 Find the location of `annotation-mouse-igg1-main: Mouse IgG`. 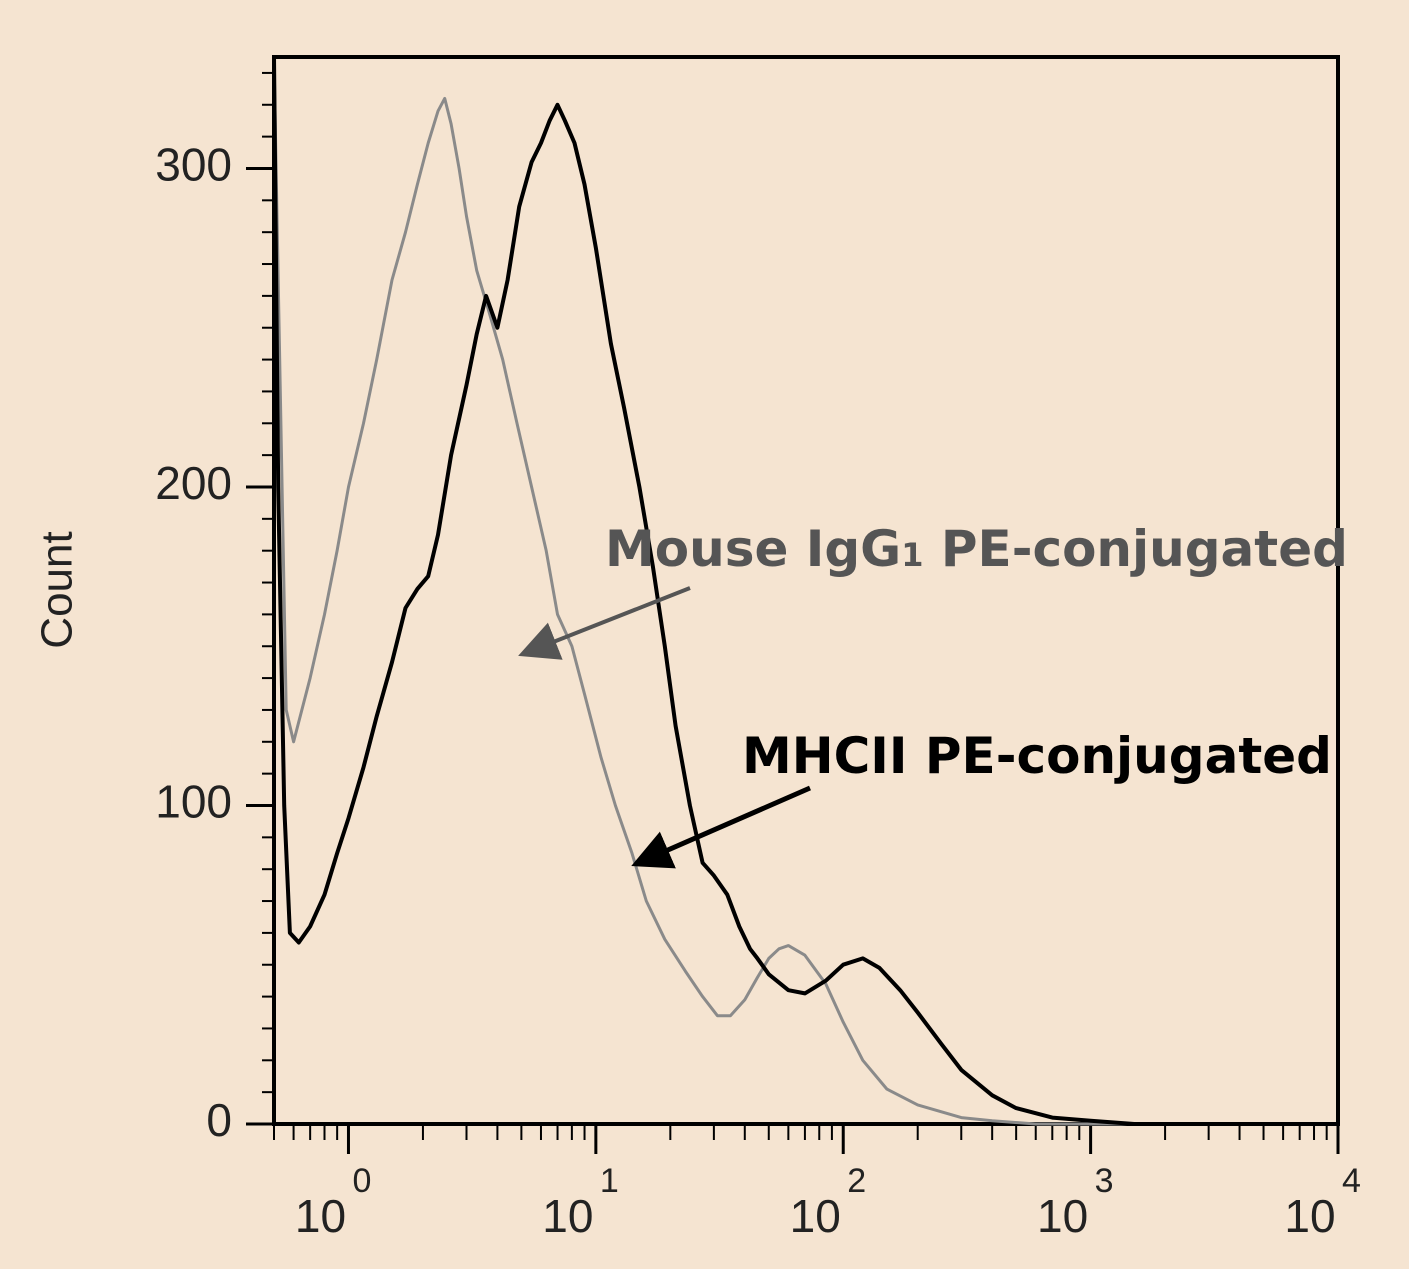

annotation-mouse-igg1-main: Mouse IgG is located at coordinates (753, 549).